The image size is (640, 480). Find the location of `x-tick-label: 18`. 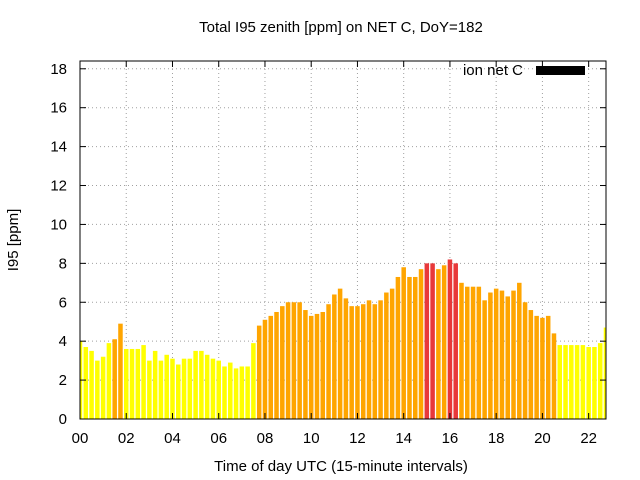

x-tick-label: 18 is located at coordinates (496, 438).